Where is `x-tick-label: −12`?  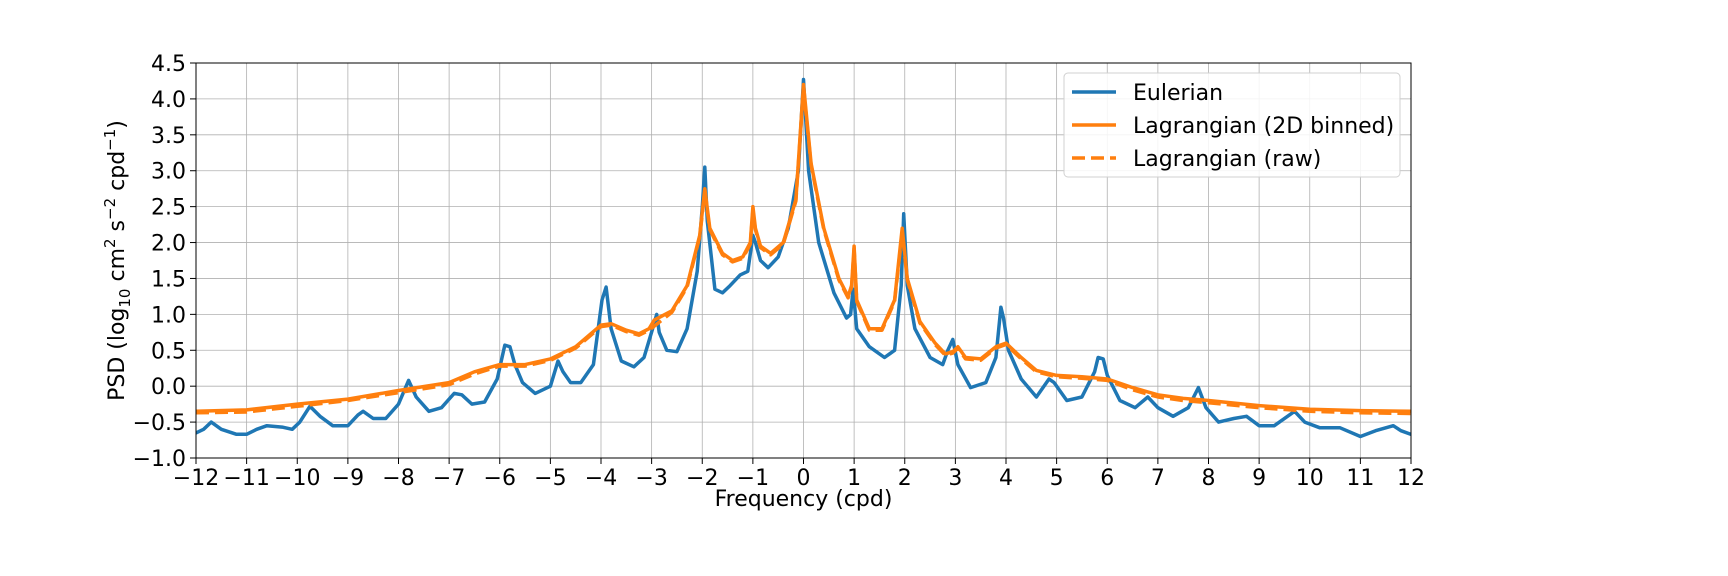 x-tick-label: −12 is located at coordinates (196, 478).